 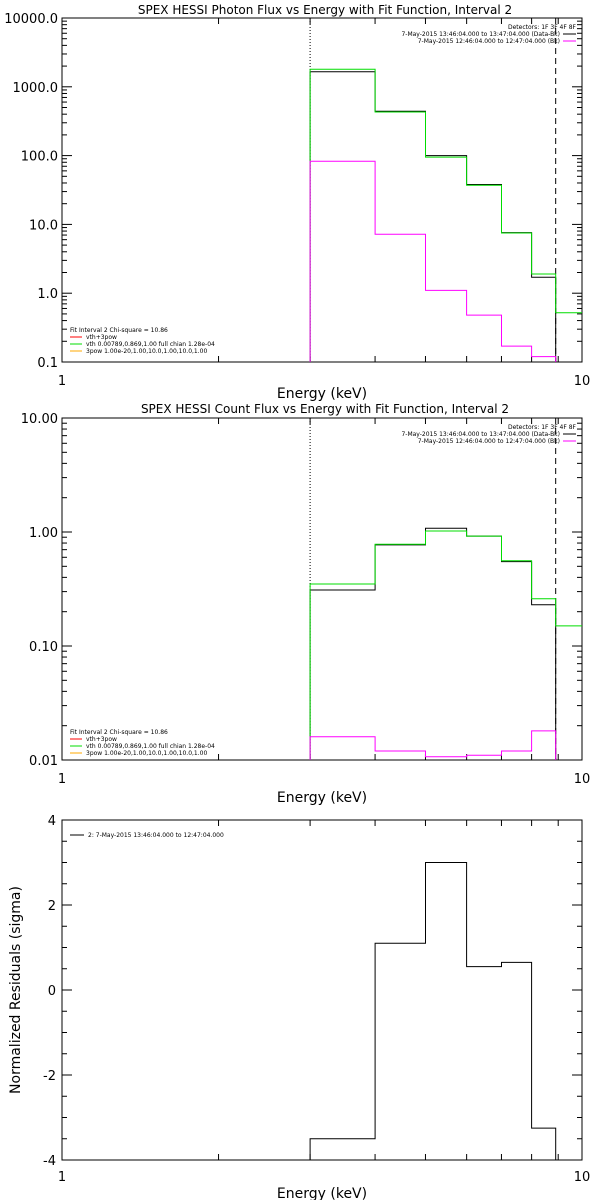 I want to click on photon-legend-fit-interval: Fit Interval 2 Chi-square = 10.86, so click(x=119, y=330).